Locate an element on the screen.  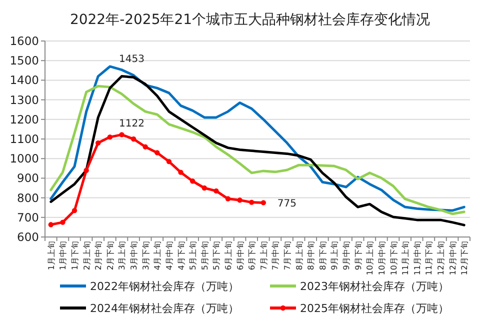
annotation: 775 is located at coordinates (286, 204).